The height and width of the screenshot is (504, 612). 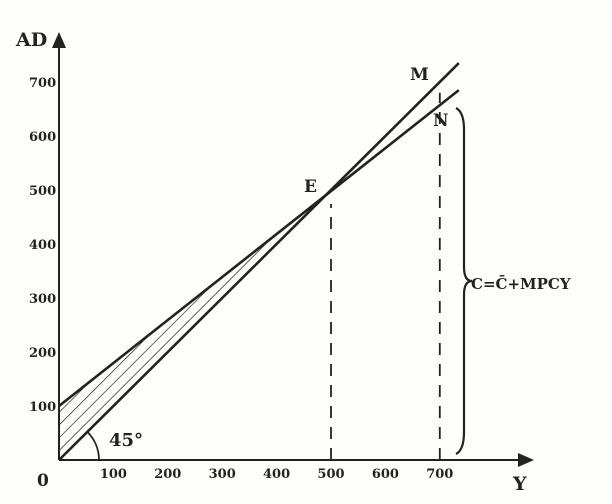 I want to click on x-tick-label: 300, so click(x=222, y=474).